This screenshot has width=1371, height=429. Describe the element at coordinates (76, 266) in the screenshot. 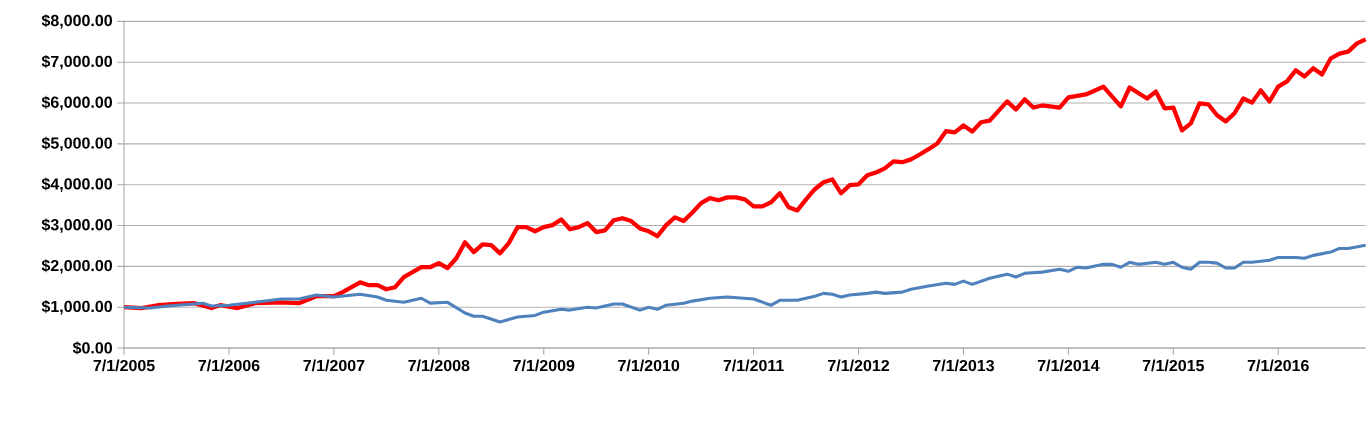

I see `y-tick-label: $2,000.00` at that location.